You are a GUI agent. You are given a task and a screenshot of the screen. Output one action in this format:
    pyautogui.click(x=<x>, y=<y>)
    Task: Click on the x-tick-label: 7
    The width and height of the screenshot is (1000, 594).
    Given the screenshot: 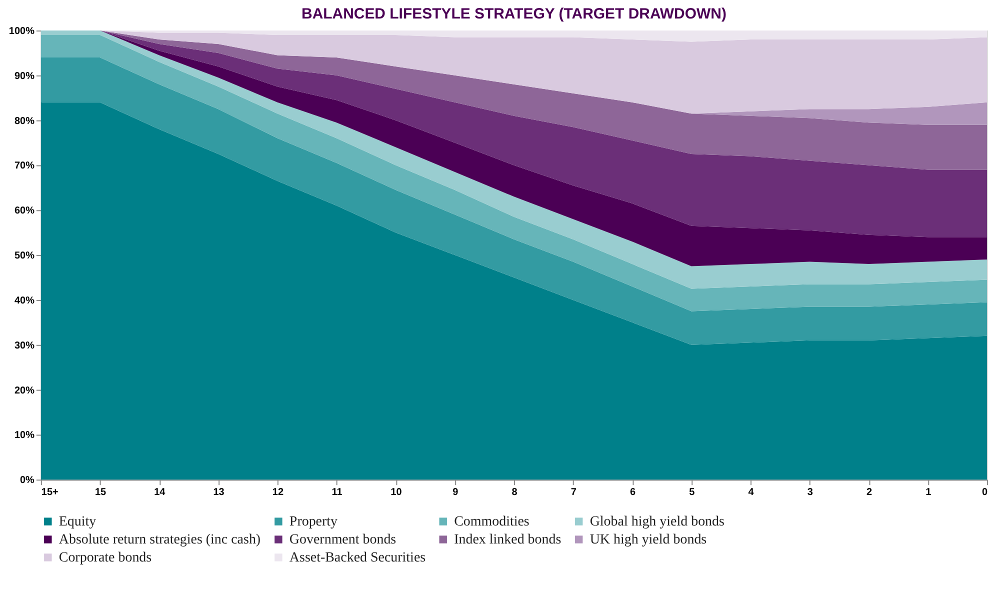 What is the action you would take?
    pyautogui.click(x=573, y=492)
    